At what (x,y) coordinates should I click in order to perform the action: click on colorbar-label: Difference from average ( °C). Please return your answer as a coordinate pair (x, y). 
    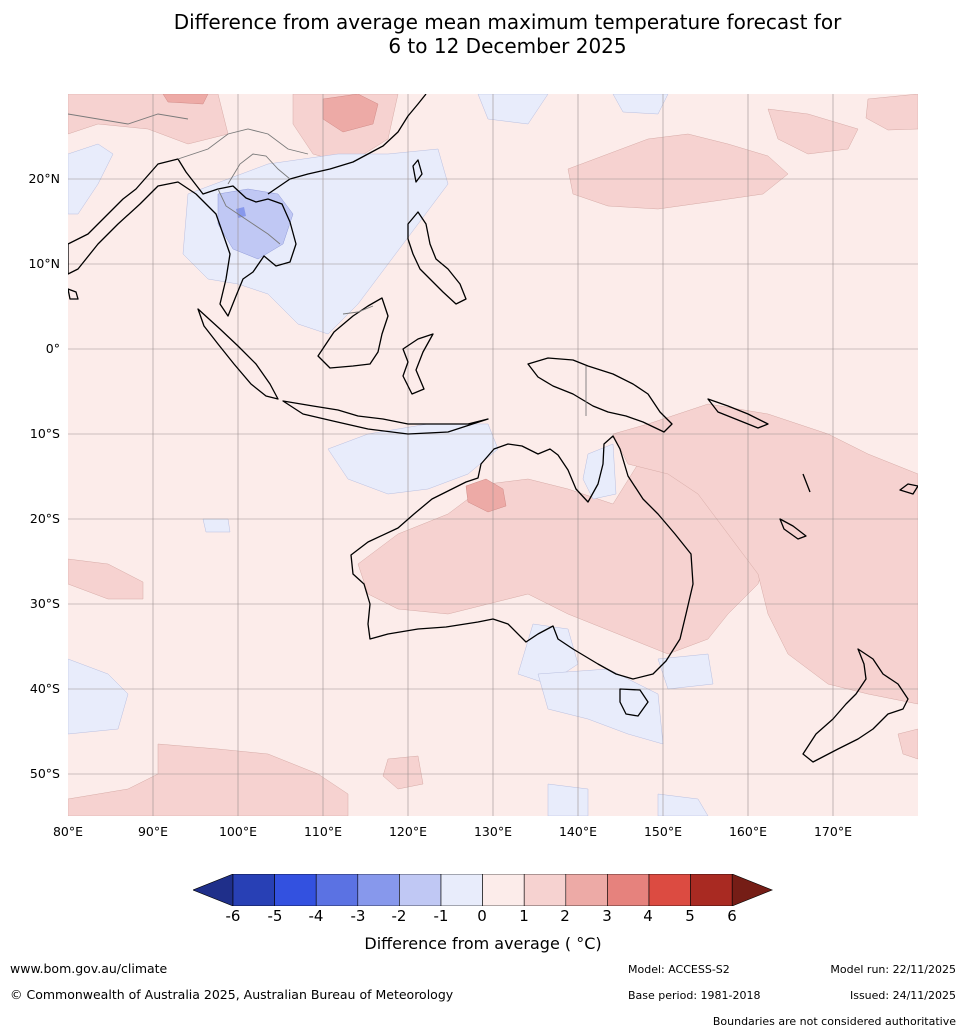
    Looking at the image, I should click on (483, 943).